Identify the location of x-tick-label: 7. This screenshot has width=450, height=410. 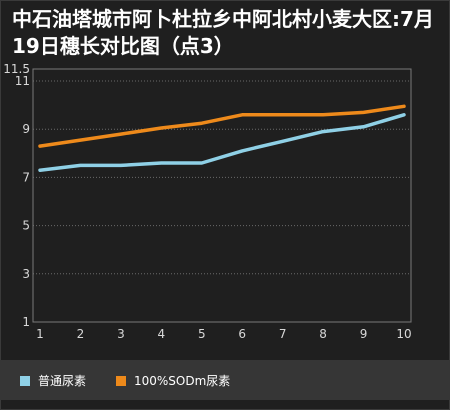
(283, 334).